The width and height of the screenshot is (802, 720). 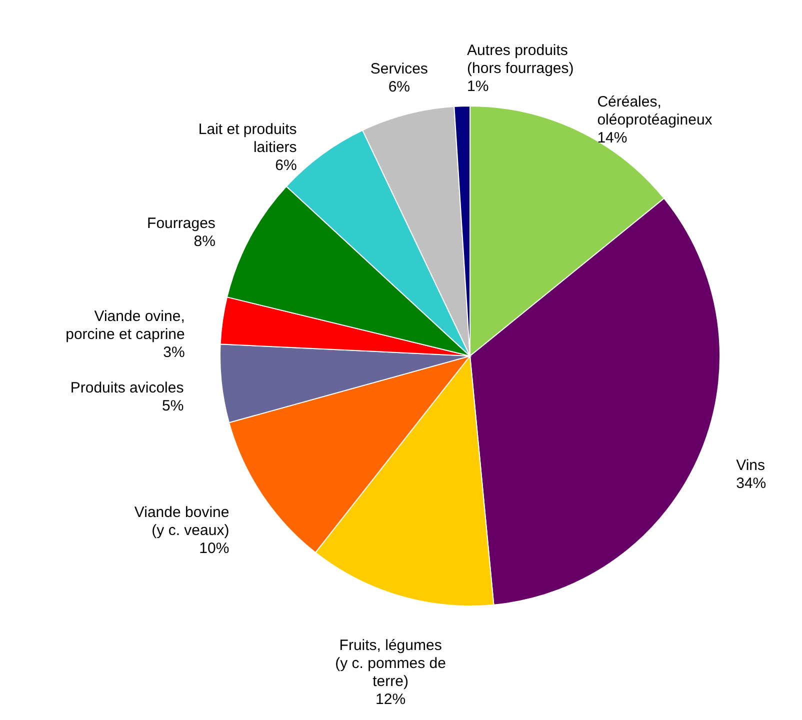 I want to click on data-label: 8%, so click(x=205, y=241).